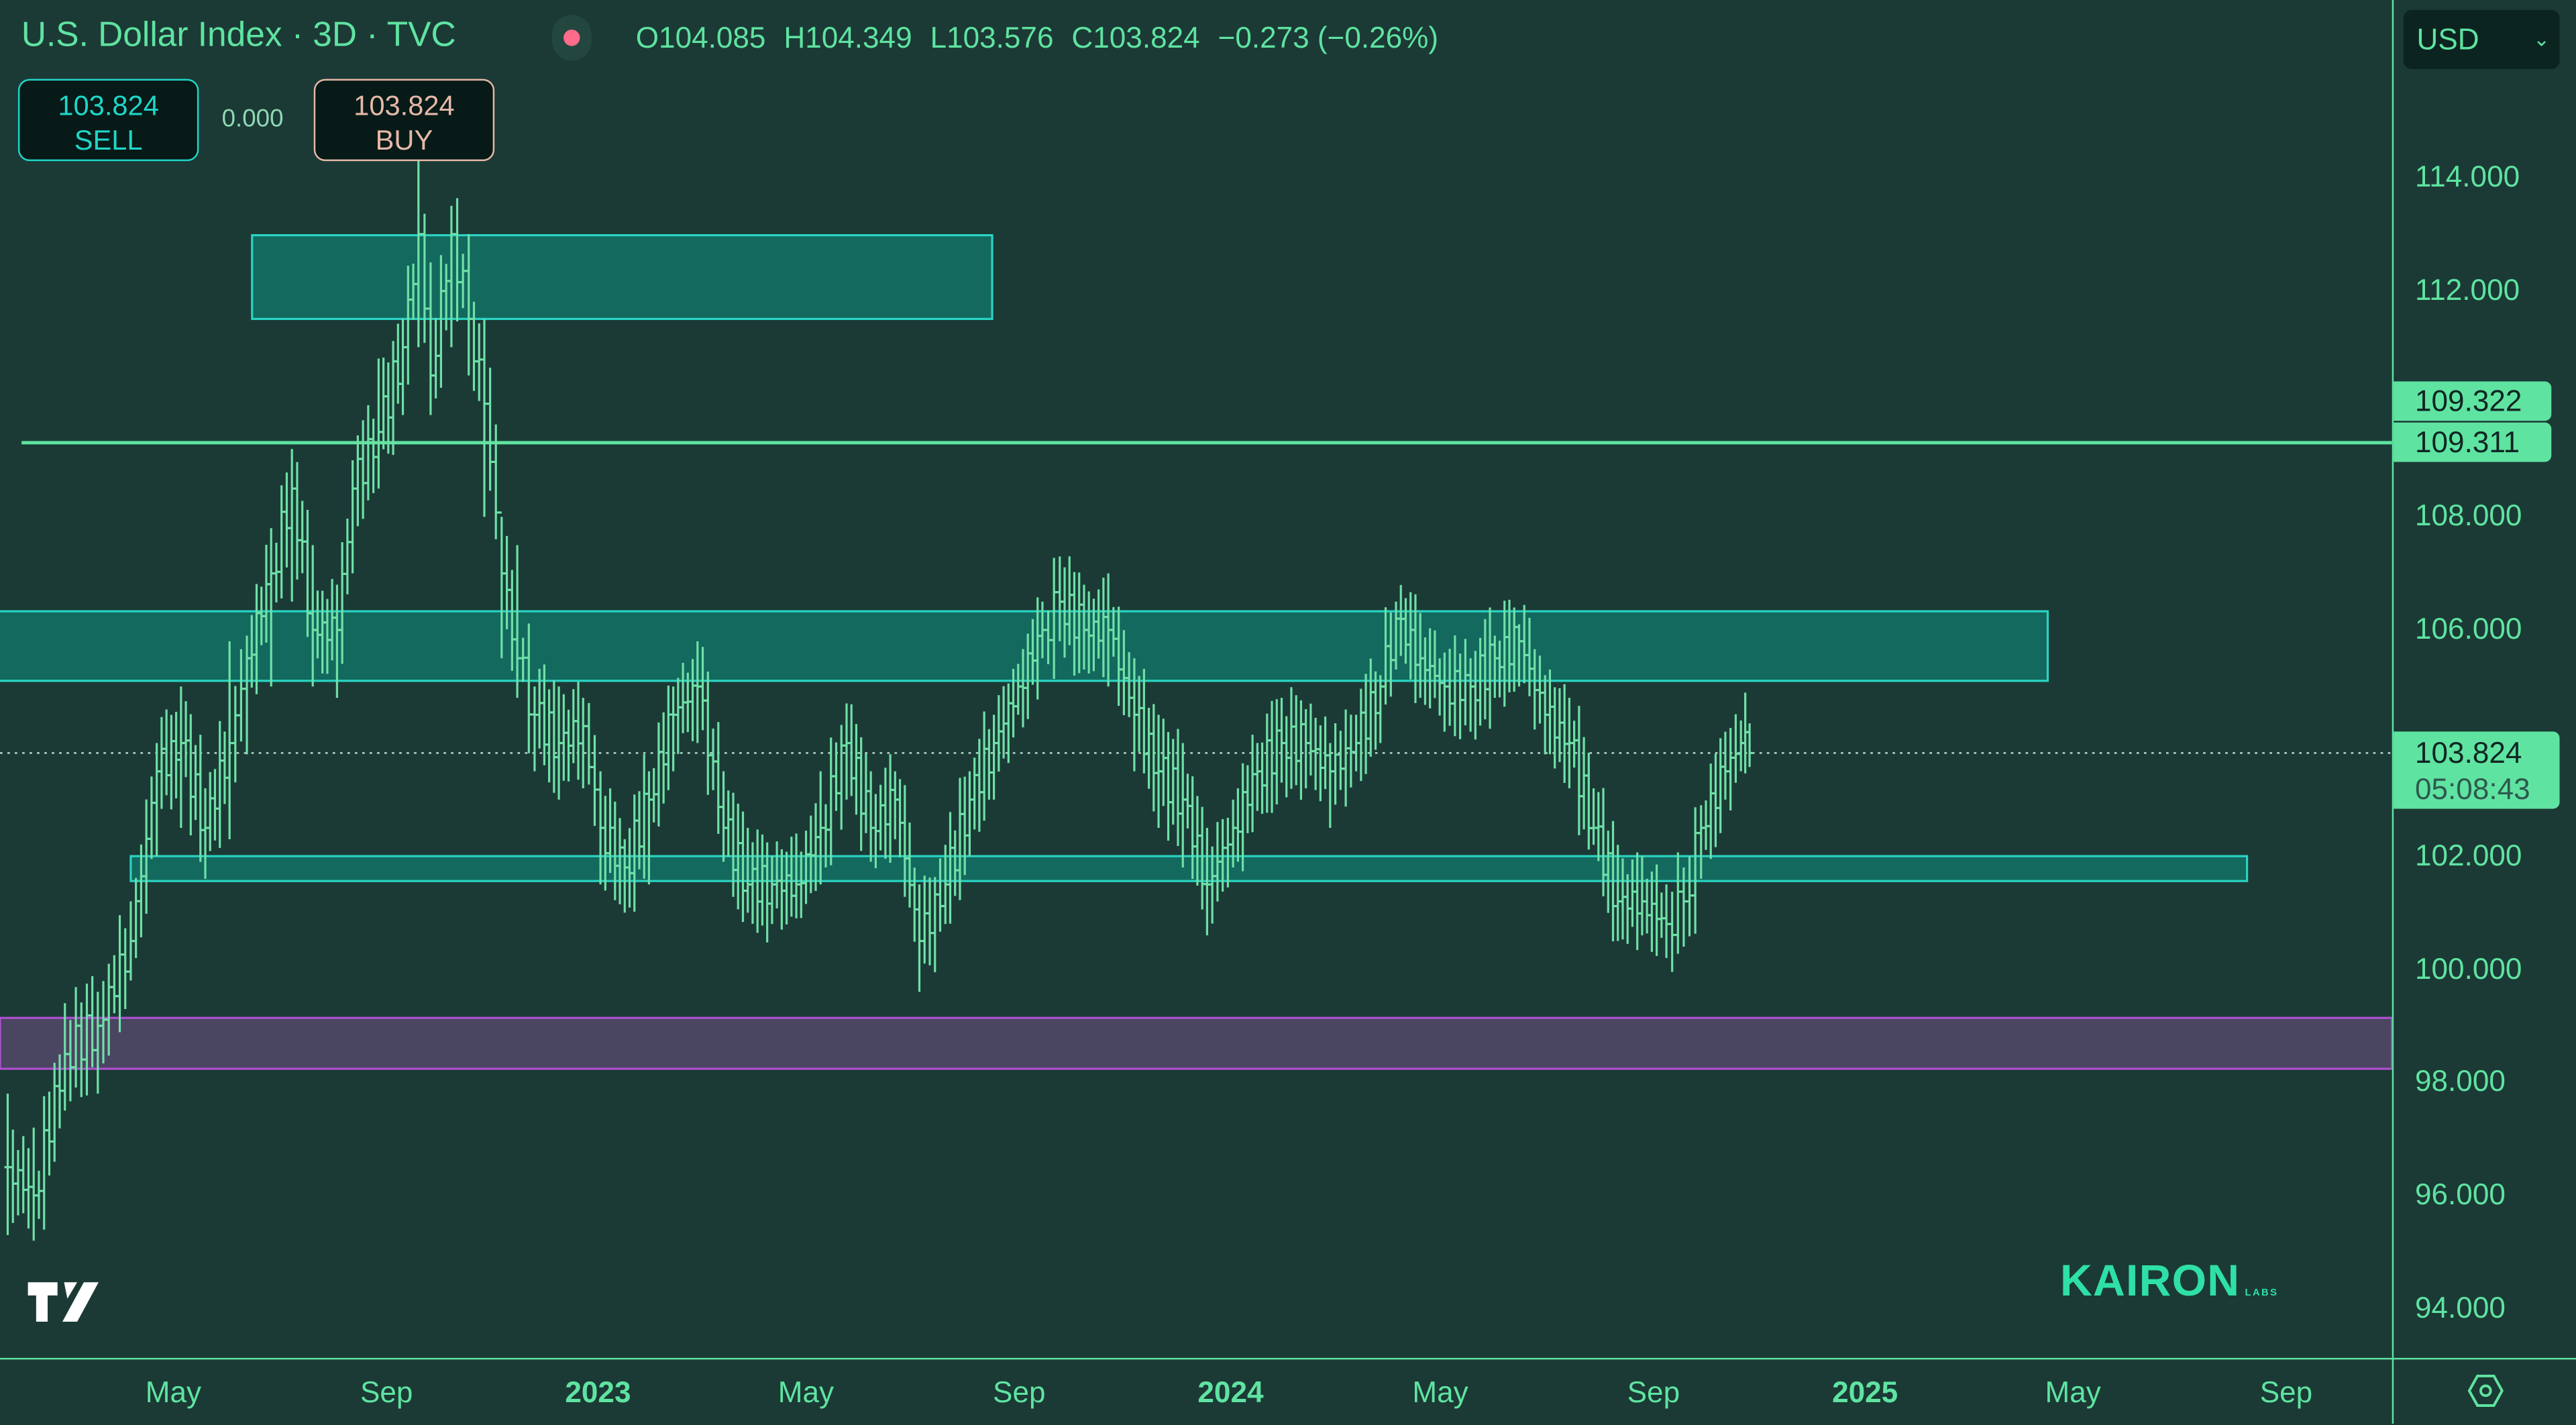 The width and height of the screenshot is (2576, 1425). Describe the element at coordinates (2460, 1195) in the screenshot. I see `price-tick-label: 96.000` at that location.